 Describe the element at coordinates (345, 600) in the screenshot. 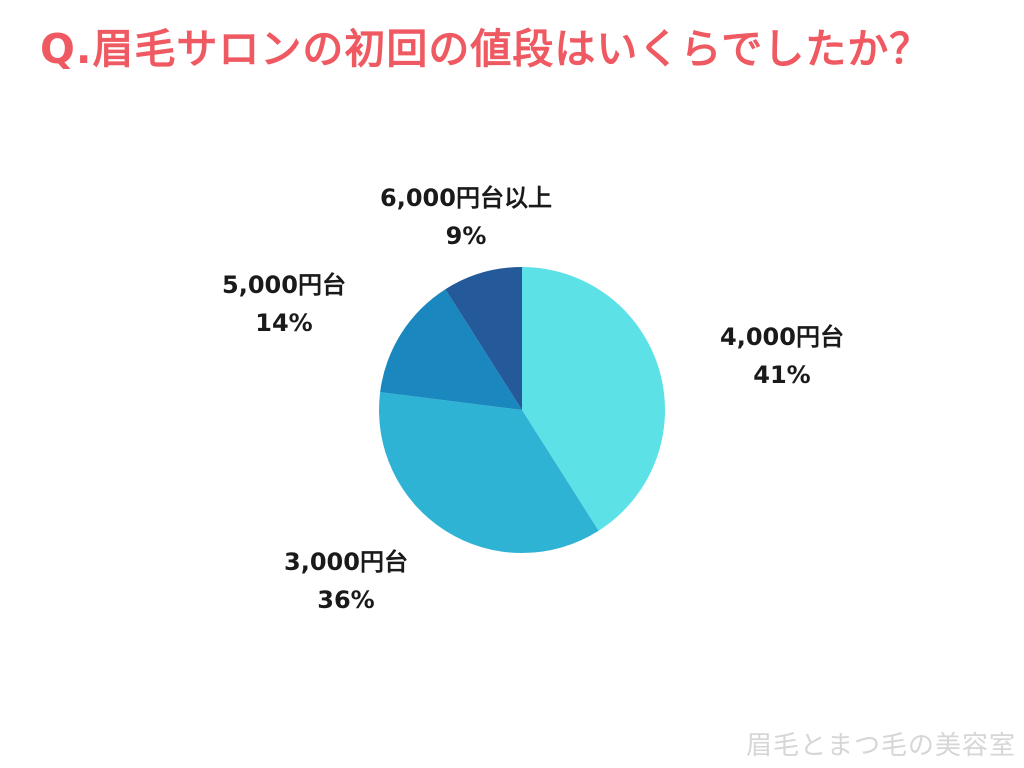

I see `slice-value-label: 36%` at that location.